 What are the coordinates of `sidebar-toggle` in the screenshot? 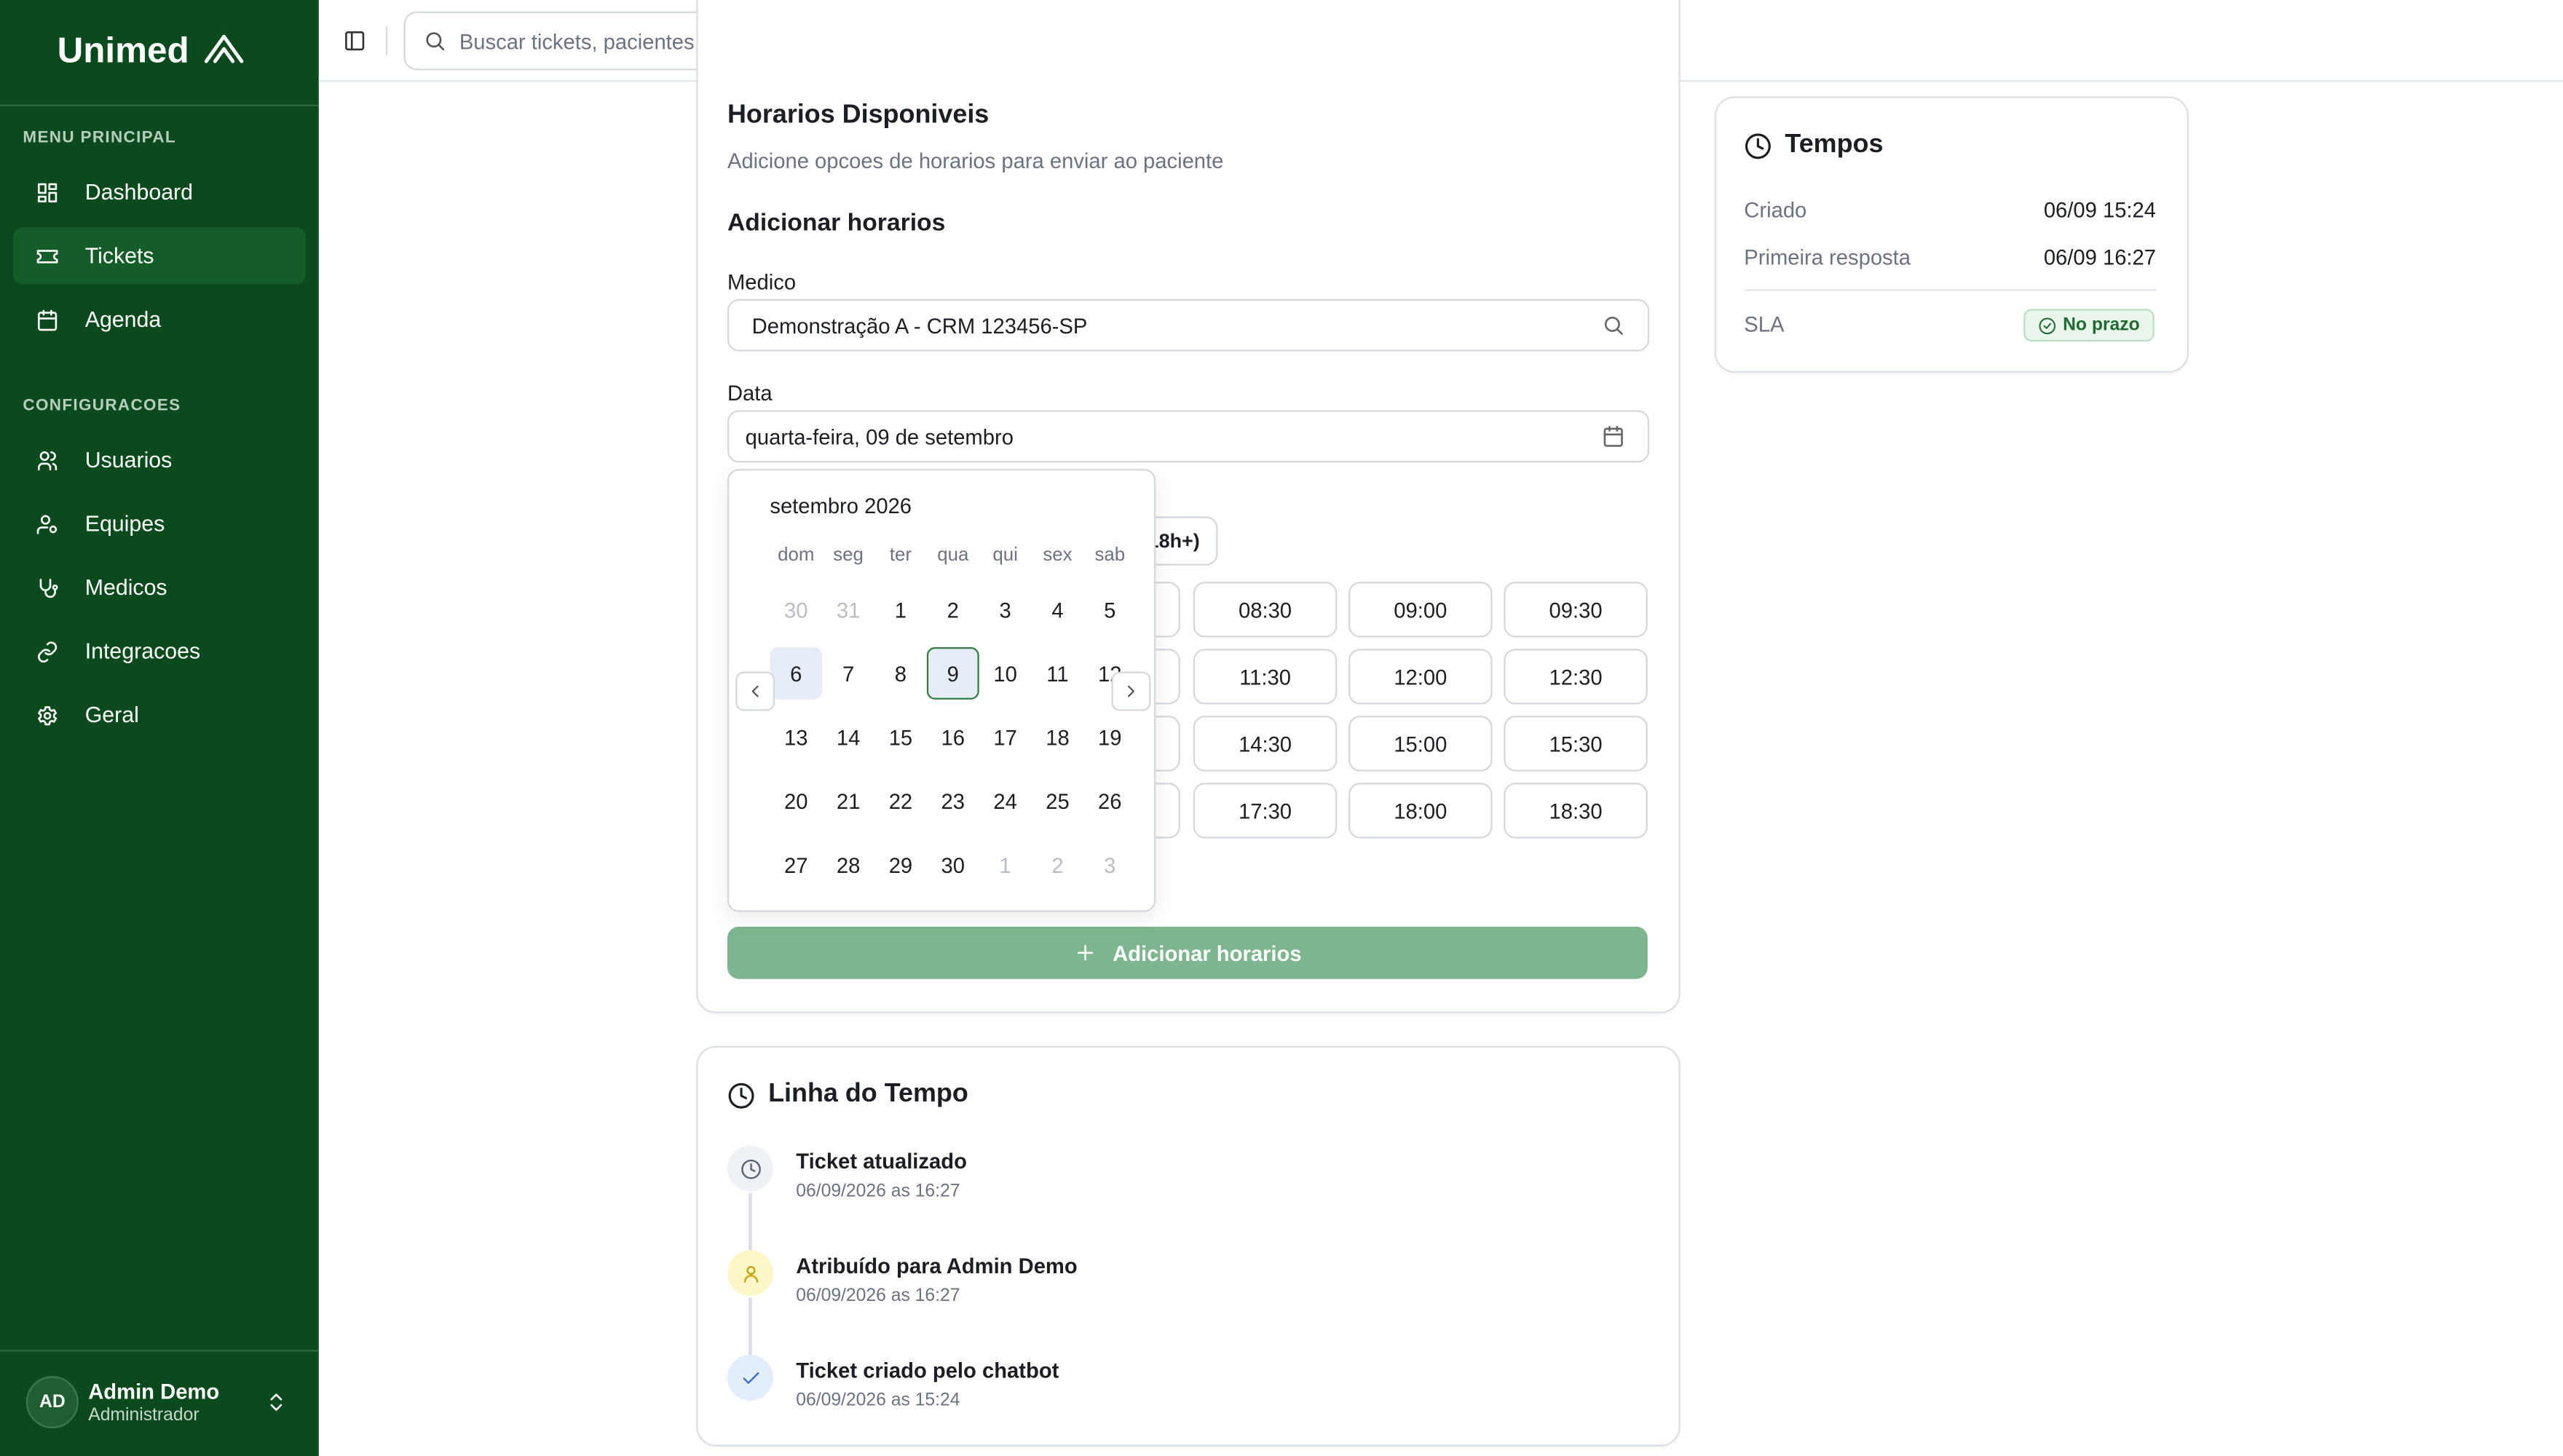 It's located at (354, 44).